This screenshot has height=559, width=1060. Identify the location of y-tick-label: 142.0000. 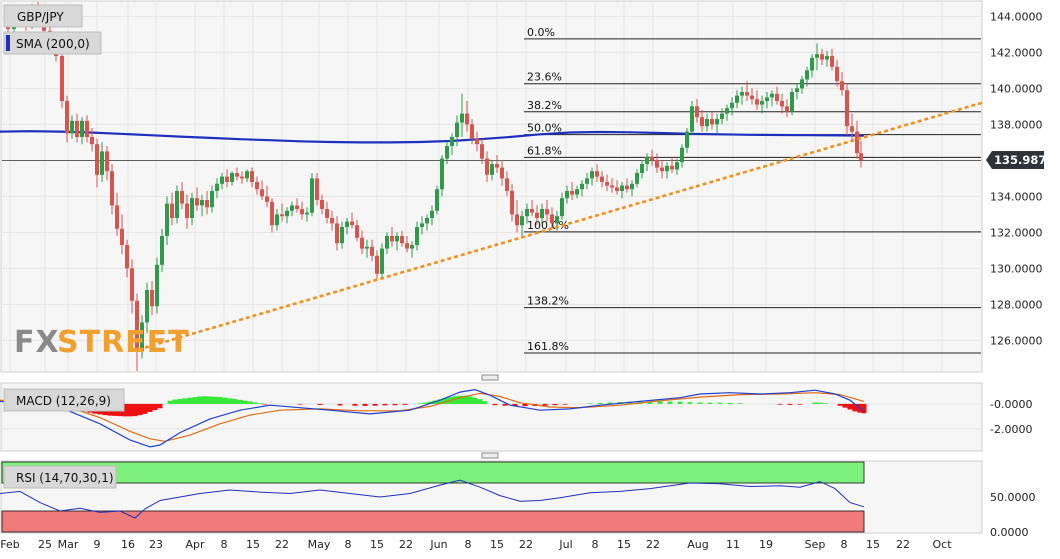
(1016, 52).